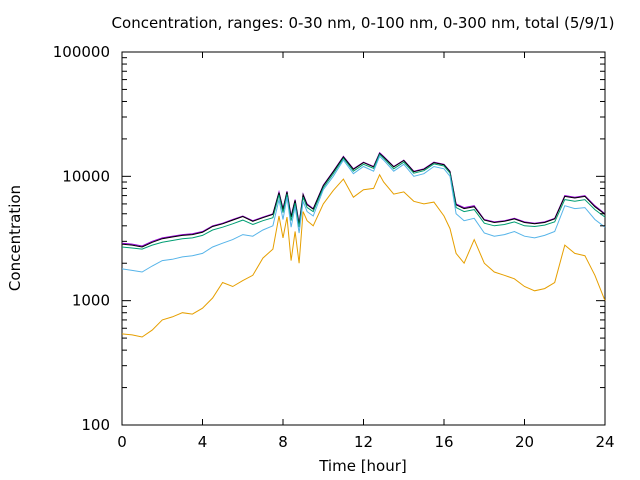 Image resolution: width=640 pixels, height=480 pixels. Describe the element at coordinates (283, 442) in the screenshot. I see `x-tick-label: 8` at that location.